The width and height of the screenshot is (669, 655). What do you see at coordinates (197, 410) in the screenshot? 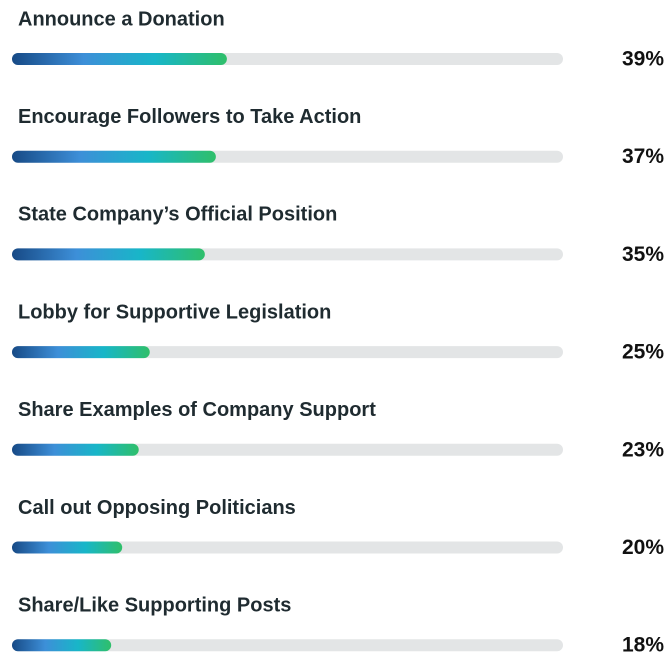
I see `category-label: Share Examples of Company Support` at bounding box center [197, 410].